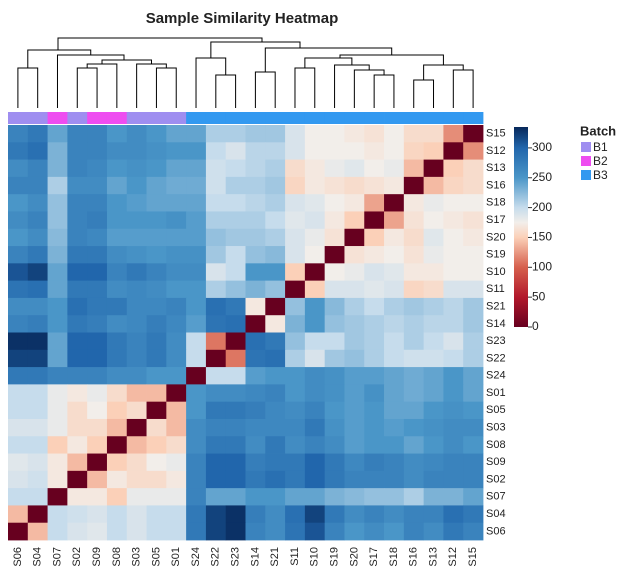 This screenshot has height=576, width=624. What do you see at coordinates (18, 557) in the screenshot?
I see `column-label: S06` at bounding box center [18, 557].